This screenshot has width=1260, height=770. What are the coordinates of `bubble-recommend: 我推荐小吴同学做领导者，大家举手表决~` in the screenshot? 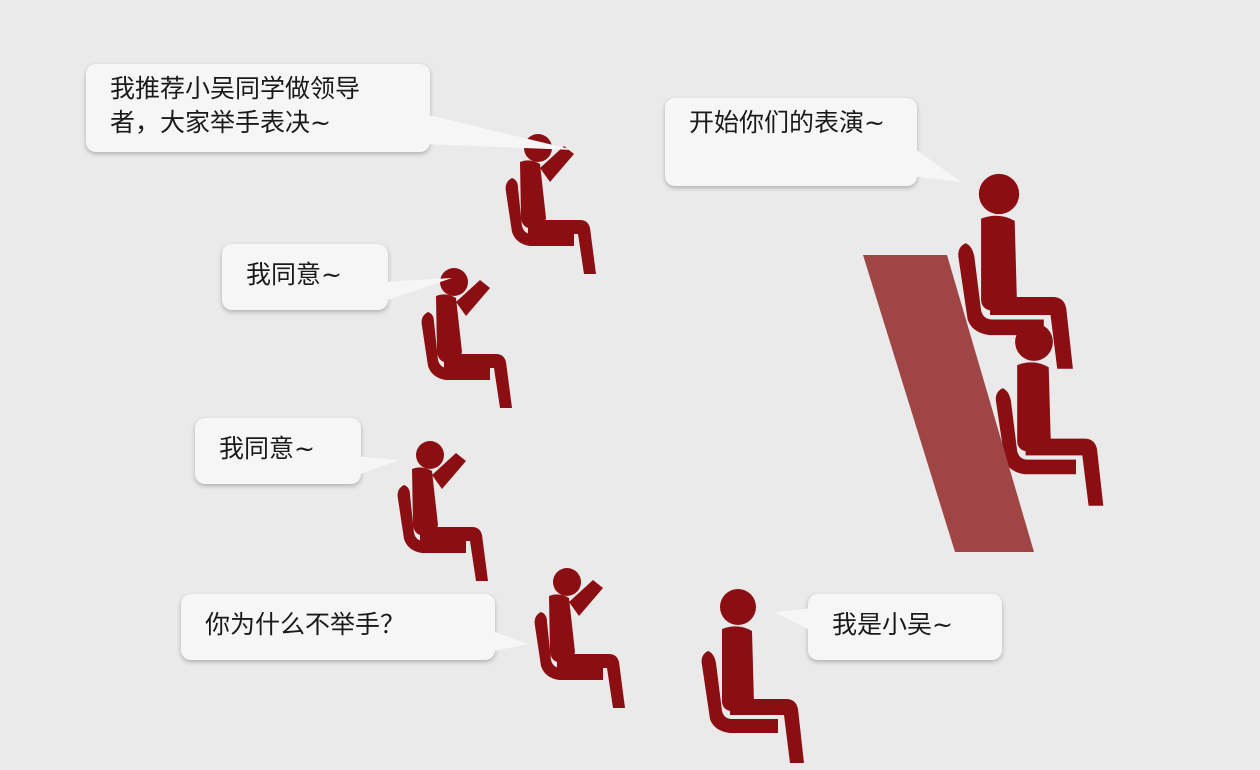 It's located at (330, 108).